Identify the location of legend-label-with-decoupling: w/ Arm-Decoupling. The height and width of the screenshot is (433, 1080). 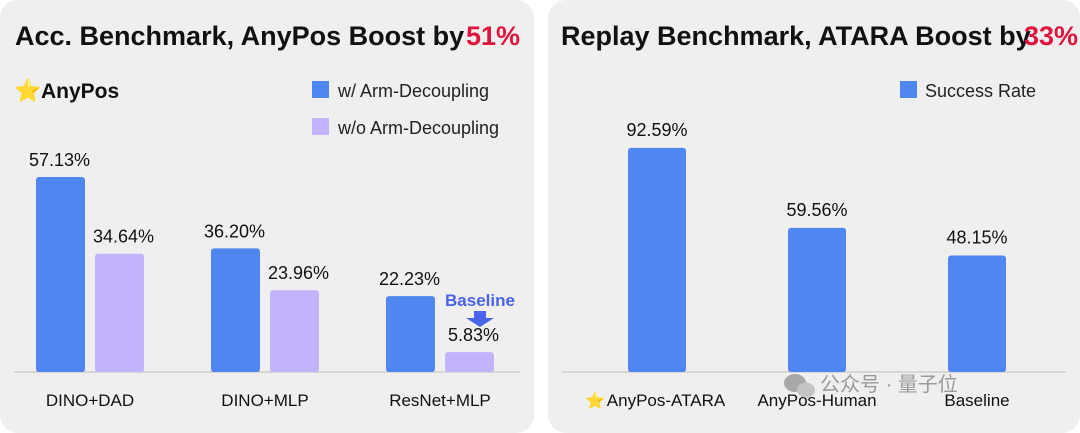
(413, 91).